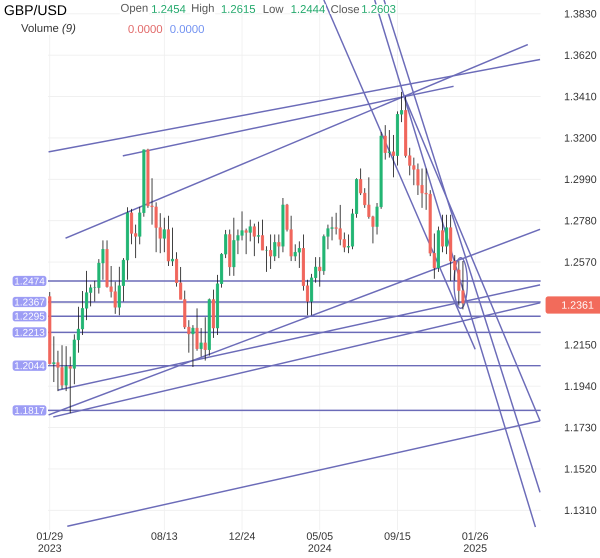 Image resolution: width=600 pixels, height=558 pixels. Describe the element at coordinates (580, 220) in the screenshot. I see `y-tick-label: 1.2780` at that location.